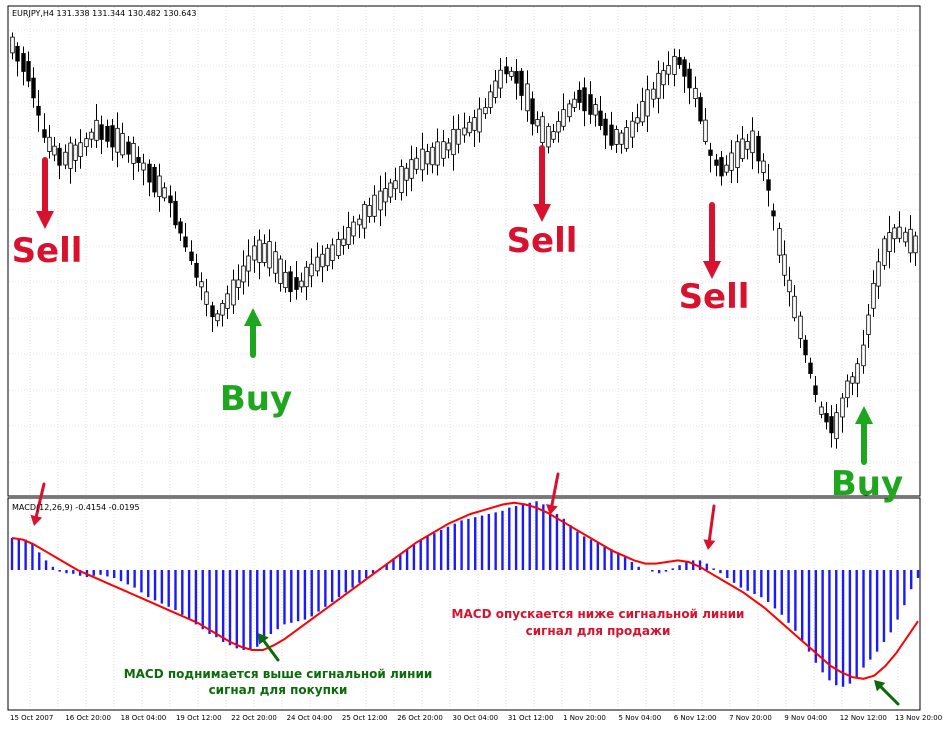 The height and width of the screenshot is (735, 951). Describe the element at coordinates (864, 415) in the screenshot. I see `buy-arrow-2-head` at that location.